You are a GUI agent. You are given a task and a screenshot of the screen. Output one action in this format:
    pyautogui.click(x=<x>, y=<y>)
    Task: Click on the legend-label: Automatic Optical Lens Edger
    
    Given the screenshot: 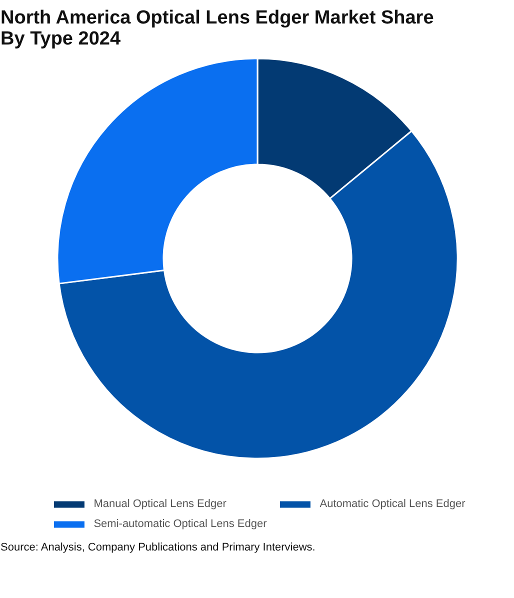 What is the action you would take?
    pyautogui.click(x=393, y=504)
    